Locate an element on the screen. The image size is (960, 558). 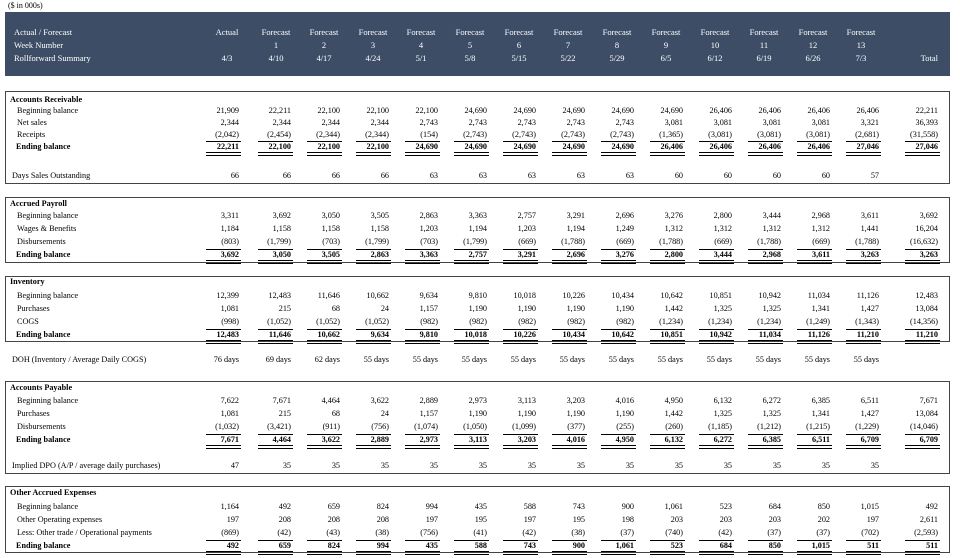
table-cell: 850 is located at coordinates (774, 545).